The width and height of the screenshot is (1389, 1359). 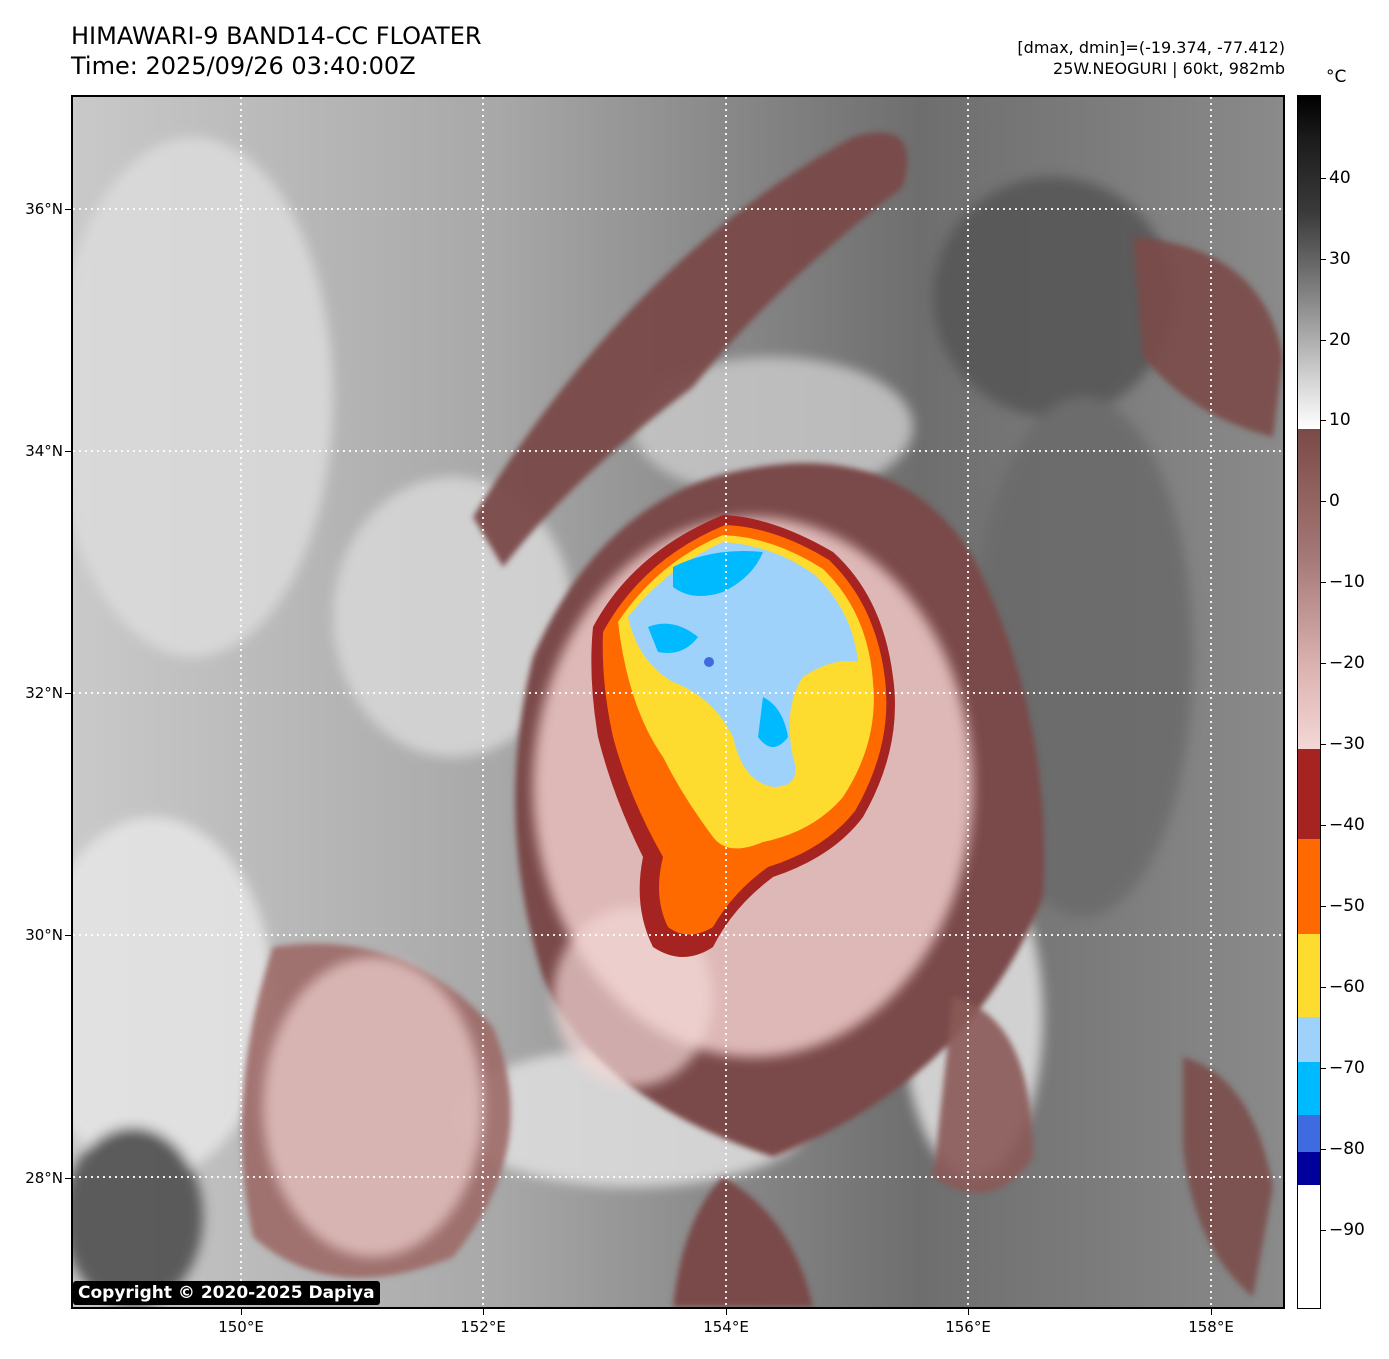 What do you see at coordinates (1340, 420) in the screenshot?
I see `colorbar-tick-label: 10` at bounding box center [1340, 420].